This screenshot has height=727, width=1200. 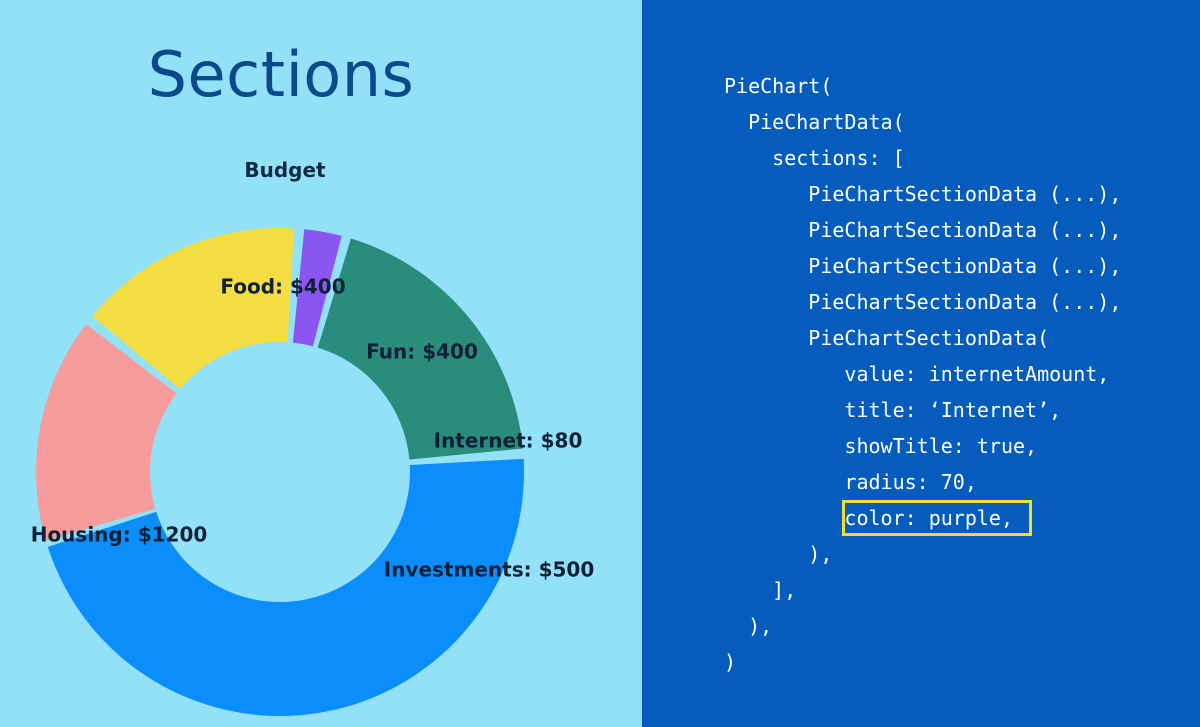 What do you see at coordinates (778, 86) in the screenshot?
I see `code-line: PieChart(` at bounding box center [778, 86].